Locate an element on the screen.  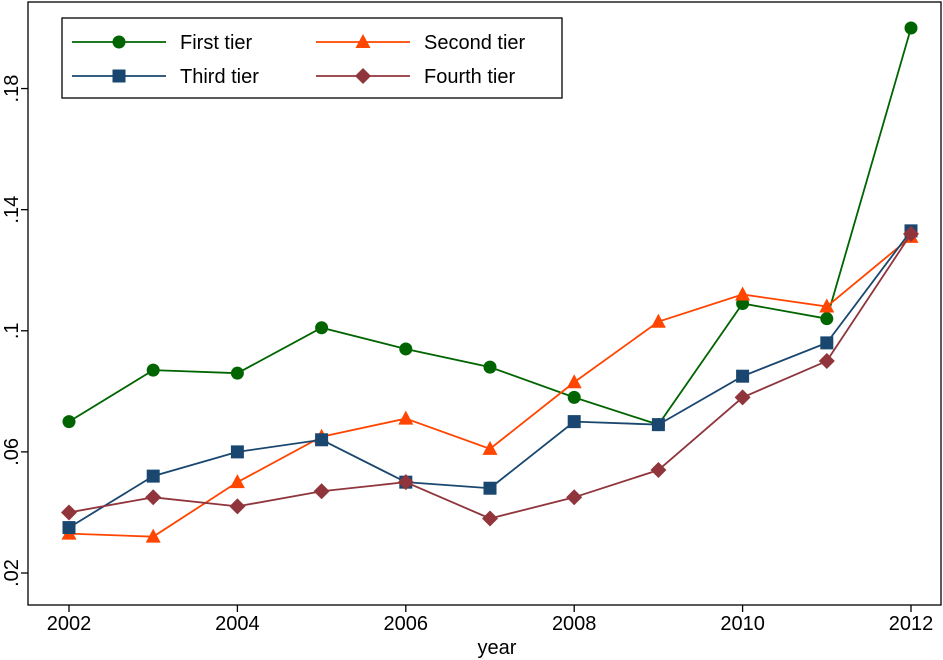
x-tick-label: 2004 is located at coordinates (237, 624).